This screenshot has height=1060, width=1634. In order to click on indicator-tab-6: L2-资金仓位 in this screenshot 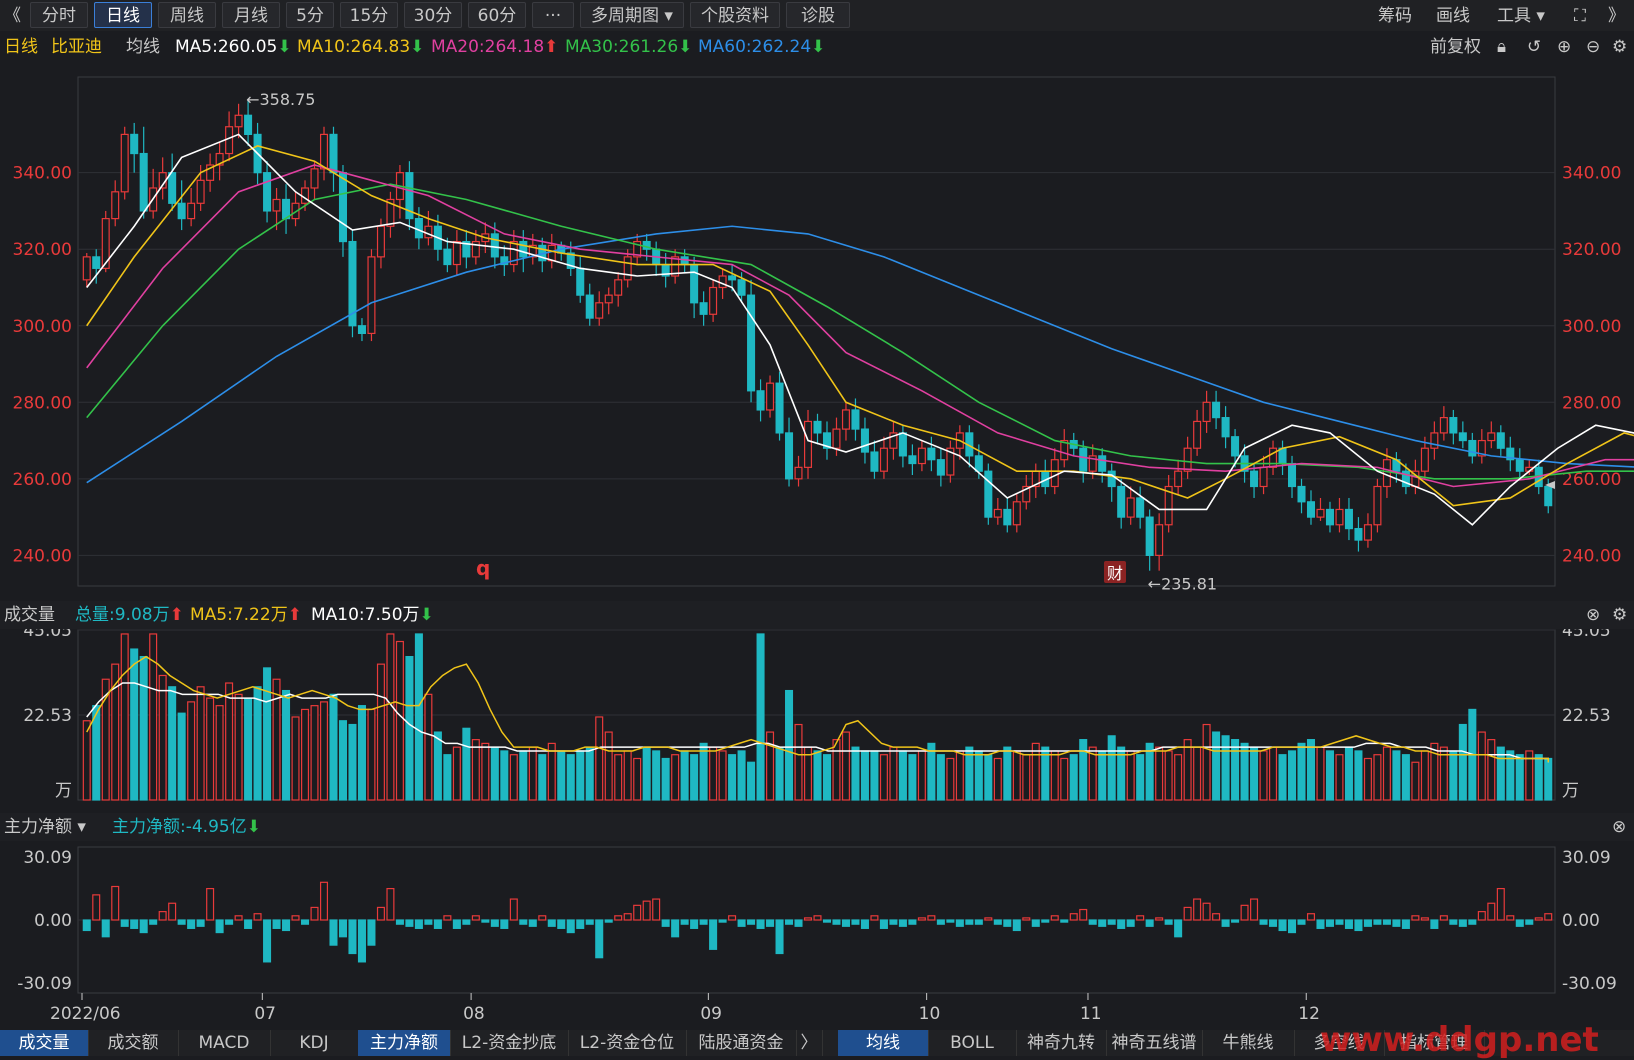, I will do `click(627, 1043)`.